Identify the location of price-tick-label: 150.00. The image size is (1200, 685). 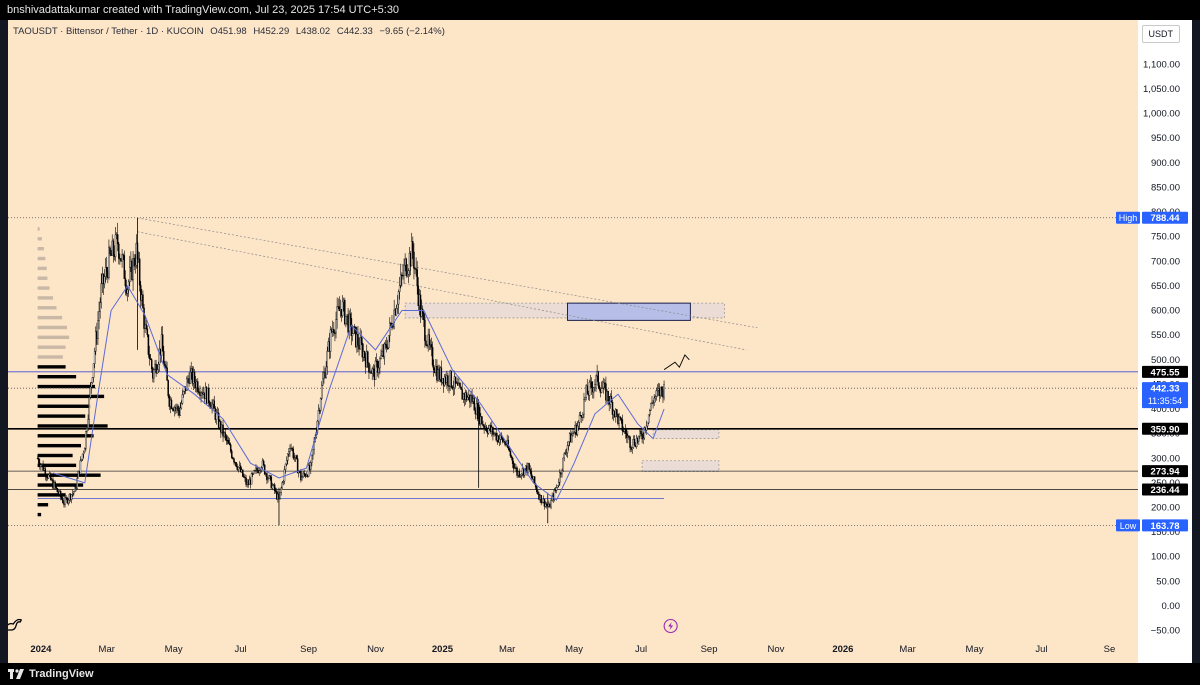
(1165, 532).